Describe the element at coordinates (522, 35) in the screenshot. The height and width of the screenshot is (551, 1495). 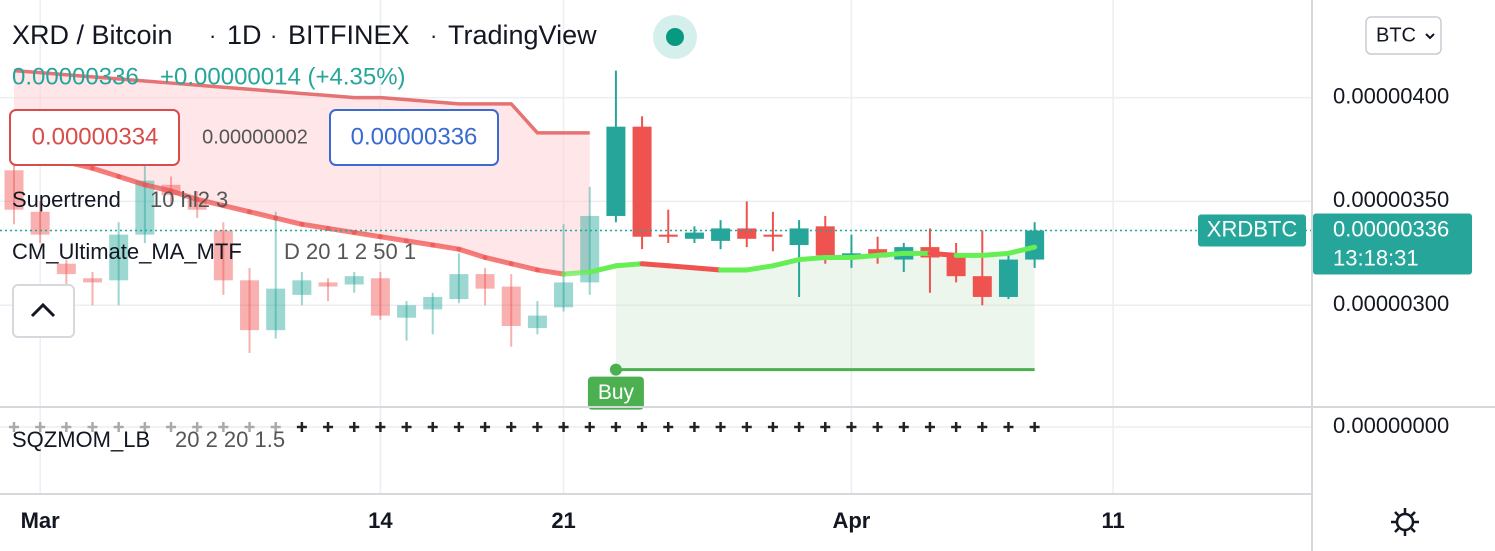
I see `source: TradingView` at that location.